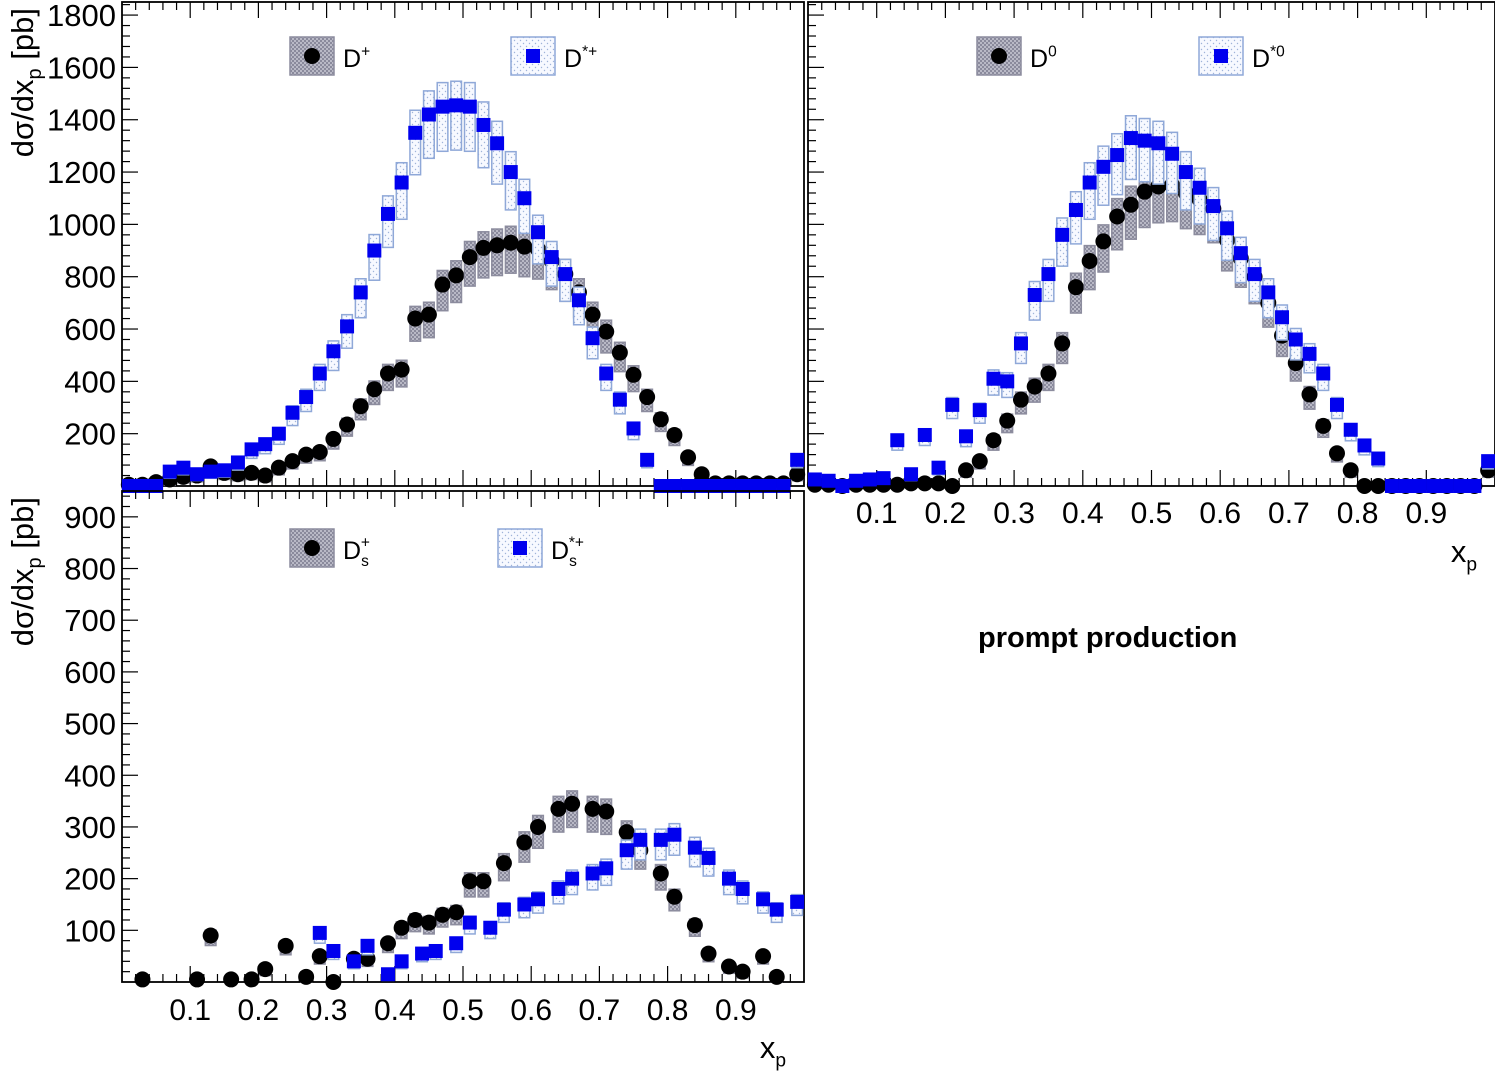 The width and height of the screenshot is (1495, 1073). I want to click on x-tick-label: 0.6, so click(1220, 513).